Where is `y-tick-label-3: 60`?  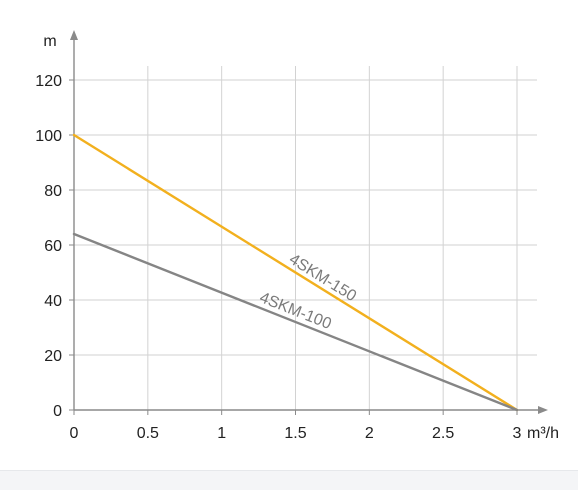
y-tick-label-3: 60 is located at coordinates (53, 246).